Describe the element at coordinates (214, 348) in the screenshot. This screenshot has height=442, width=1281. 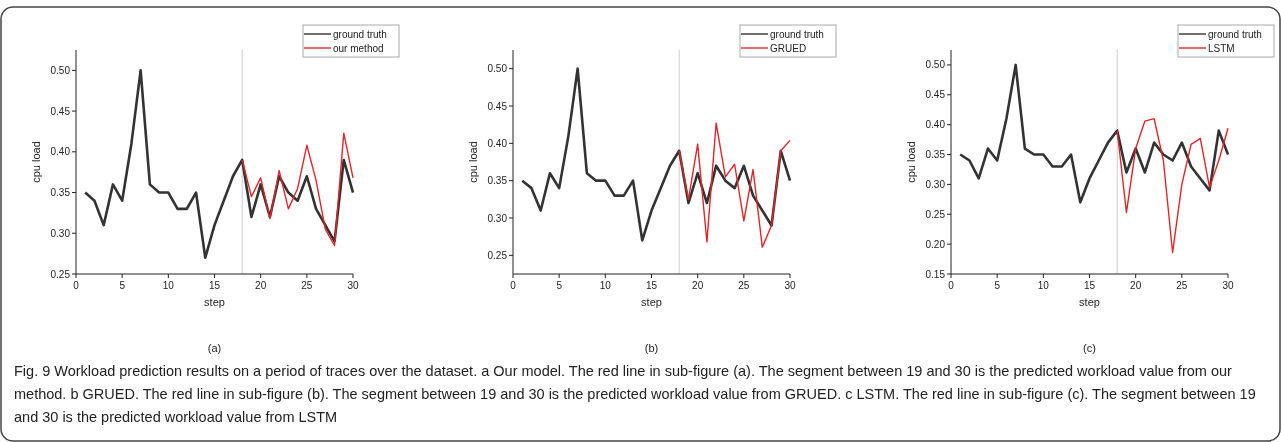
I see `text: (a)` at that location.